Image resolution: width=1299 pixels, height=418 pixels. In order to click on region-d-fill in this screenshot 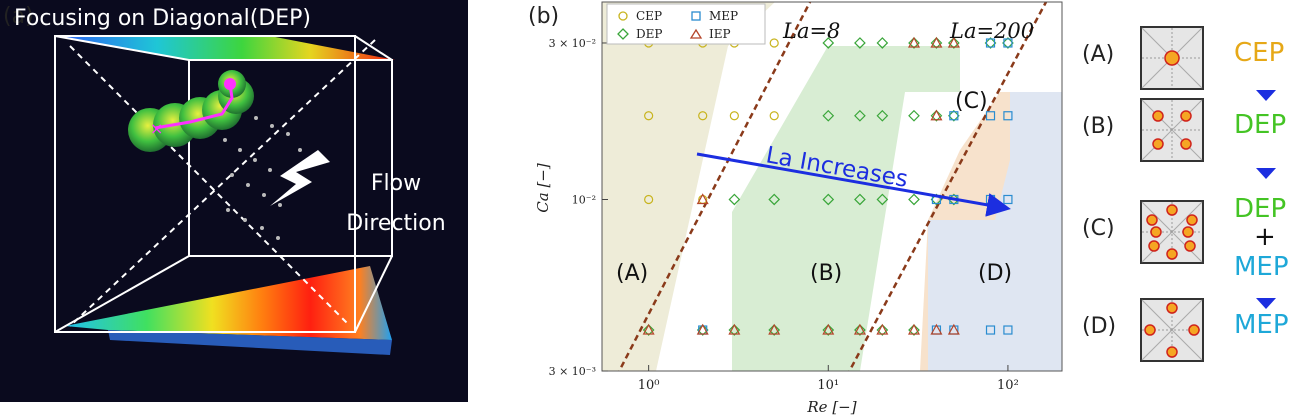, I will do `click(995, 231)`.